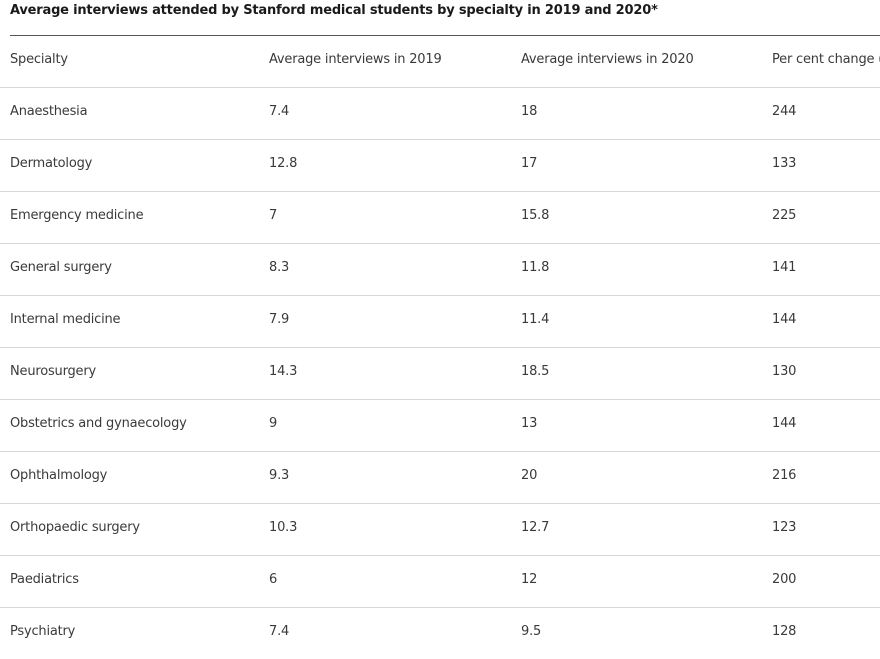 This screenshot has width=880, height=659. What do you see at coordinates (355, 59) in the screenshot?
I see `header-interviews-2019: Average interviews in 2019` at bounding box center [355, 59].